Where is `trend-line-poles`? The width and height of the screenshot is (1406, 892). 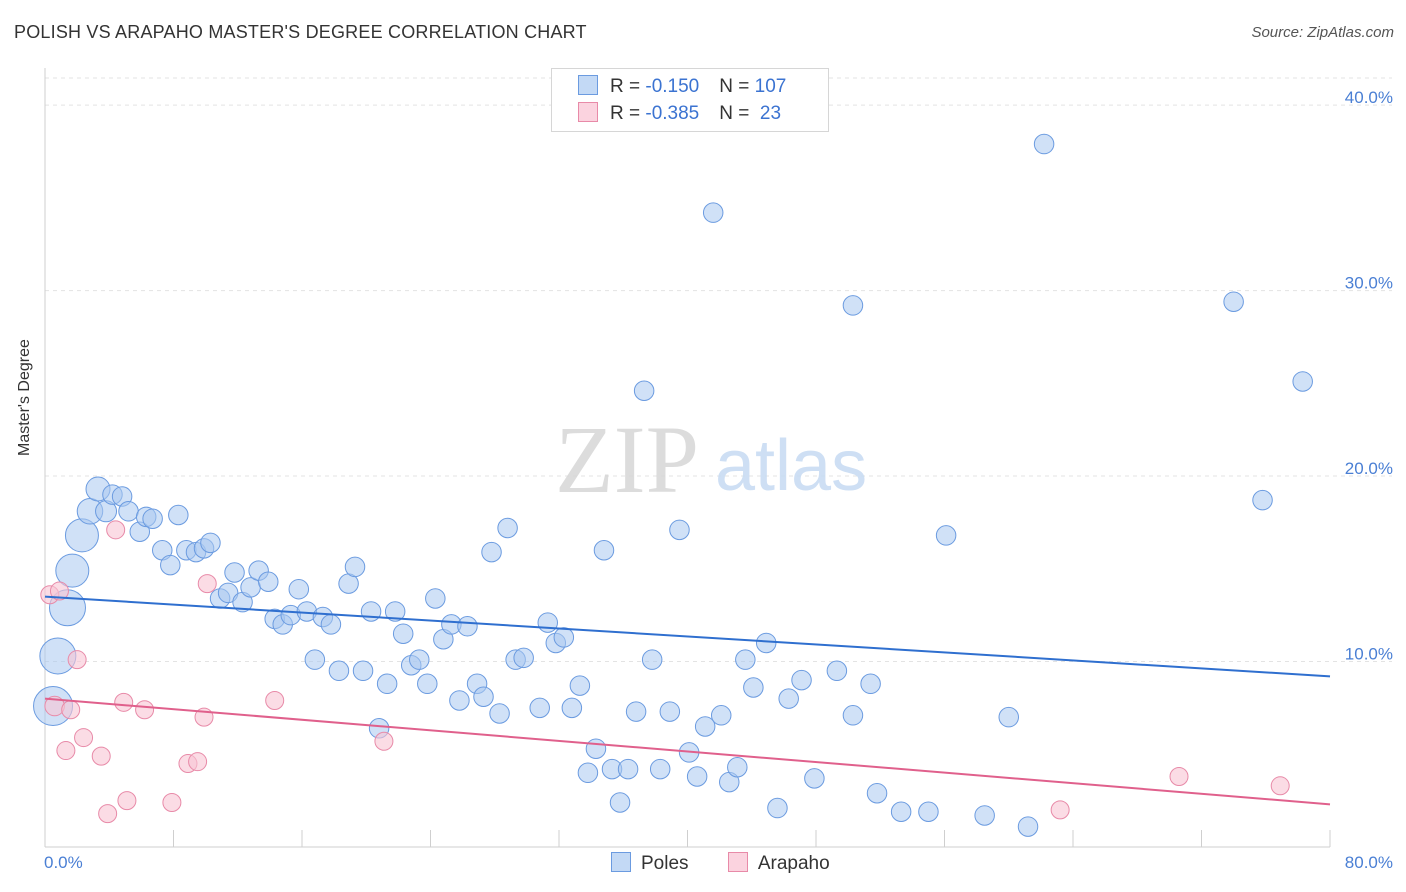 trend-line-poles is located at coordinates (687, 636).